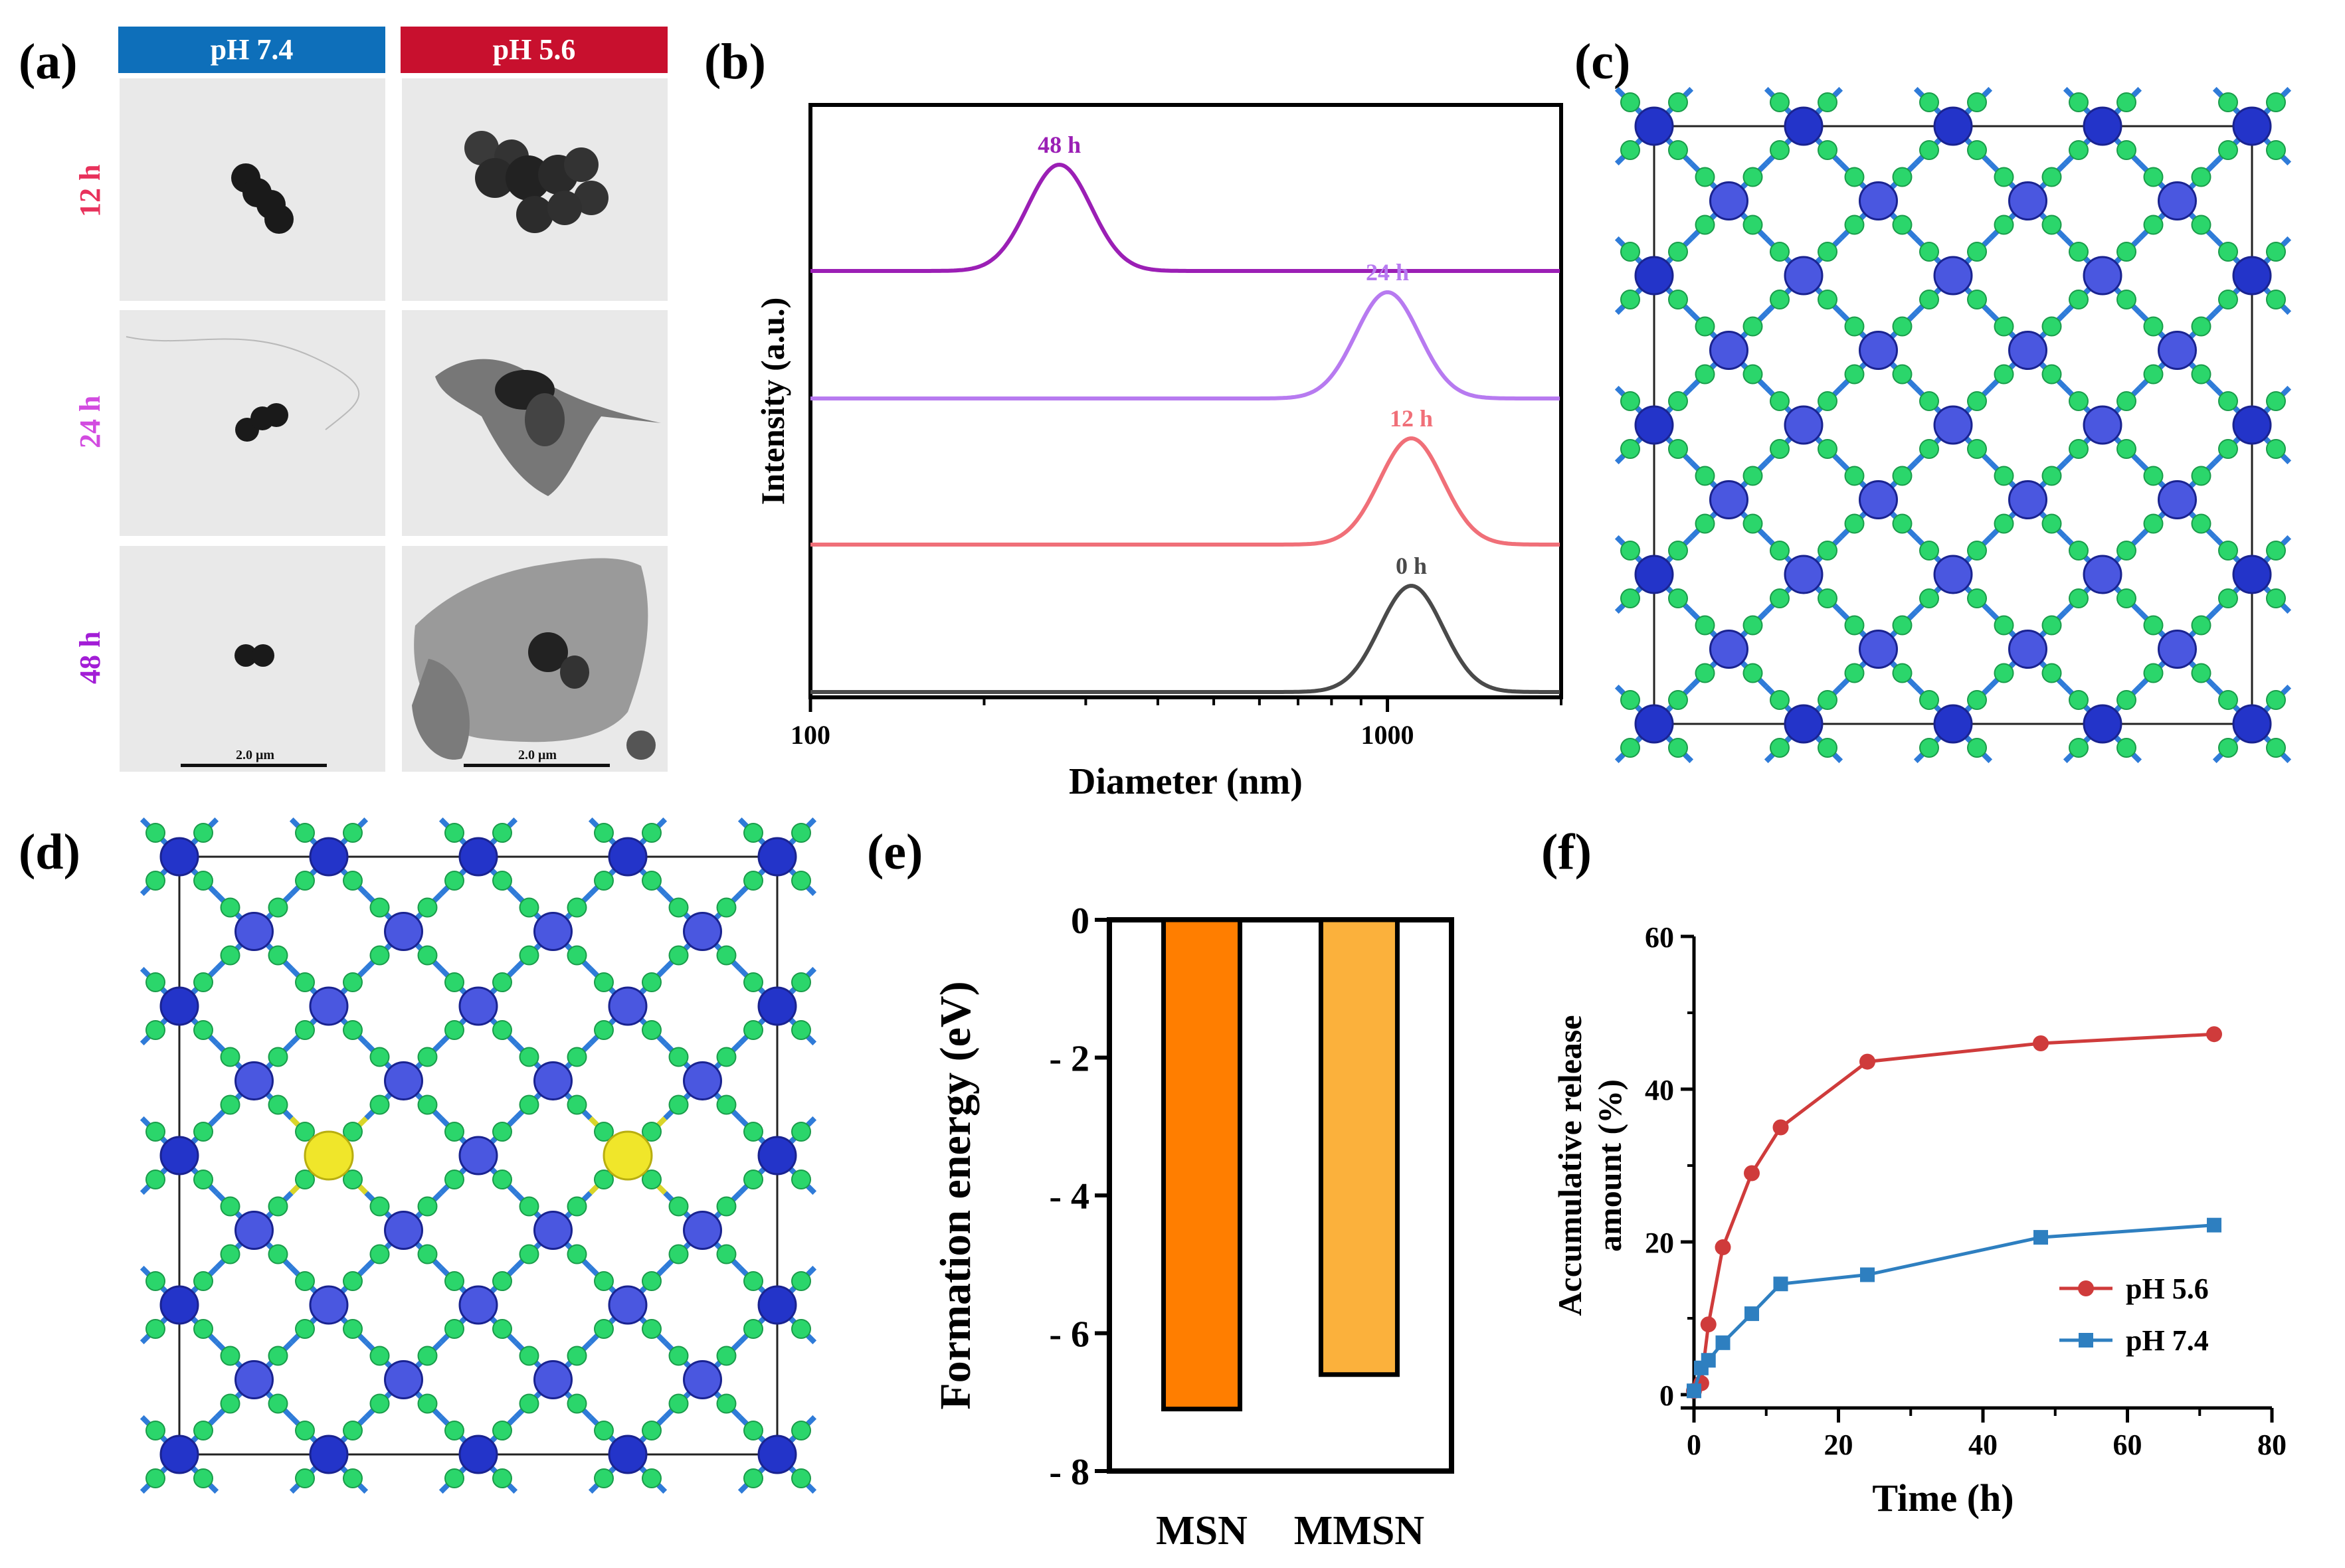 This screenshot has height=1568, width=2345. I want to click on panel-f-label: (f), so click(1566, 852).